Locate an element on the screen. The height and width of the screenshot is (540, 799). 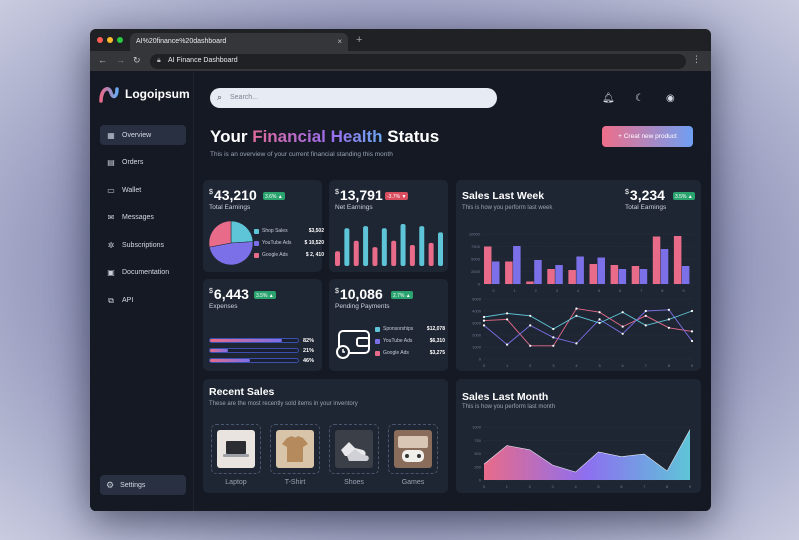
reload-icon: ↻ is located at coordinates (137, 60).